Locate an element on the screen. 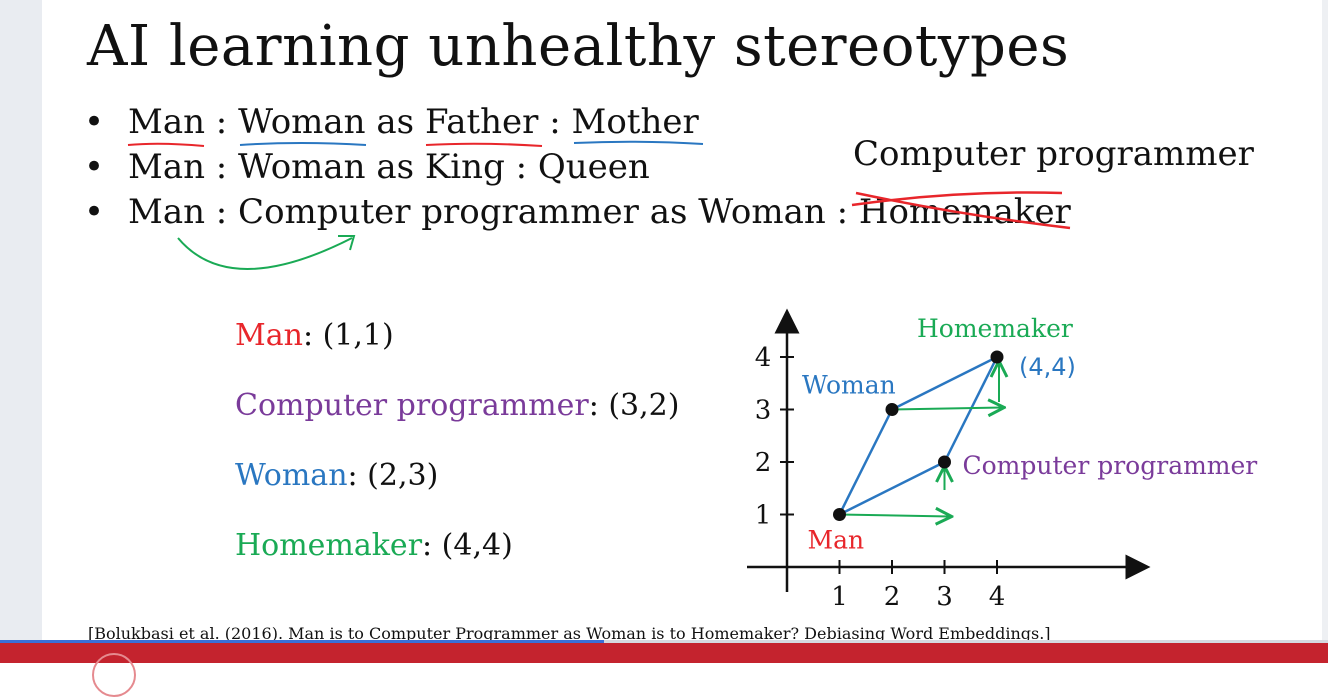 The width and height of the screenshot is (1328, 697). slide-title: AI learning unhealthy stereotypes is located at coordinates (578, 46).